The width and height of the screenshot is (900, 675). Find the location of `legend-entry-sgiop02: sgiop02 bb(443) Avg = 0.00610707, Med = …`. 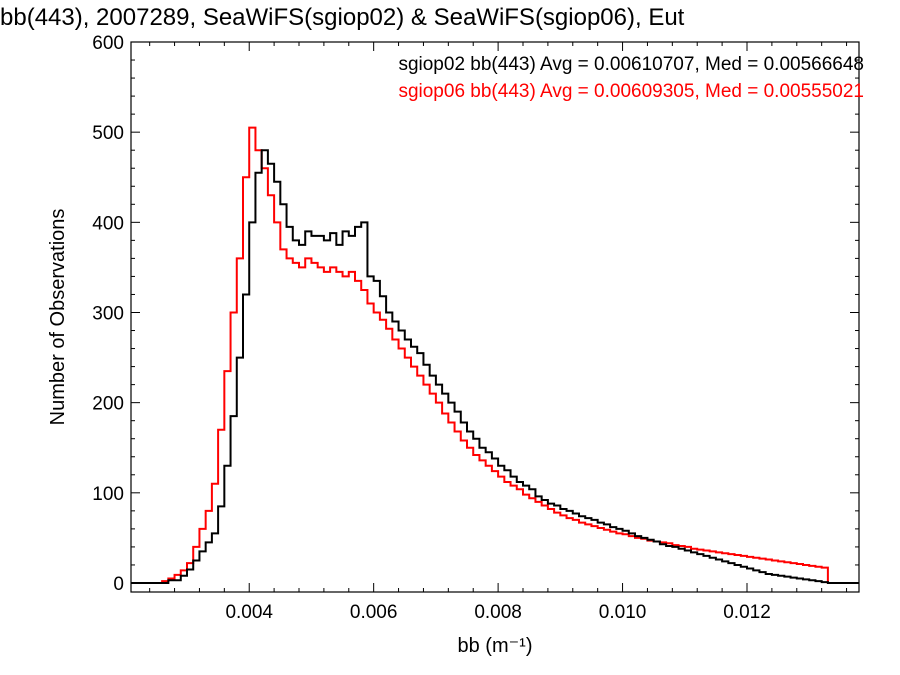

legend-entry-sgiop02: sgiop02 bb(443) Avg = 0.00610707, Med = … is located at coordinates (631, 64).